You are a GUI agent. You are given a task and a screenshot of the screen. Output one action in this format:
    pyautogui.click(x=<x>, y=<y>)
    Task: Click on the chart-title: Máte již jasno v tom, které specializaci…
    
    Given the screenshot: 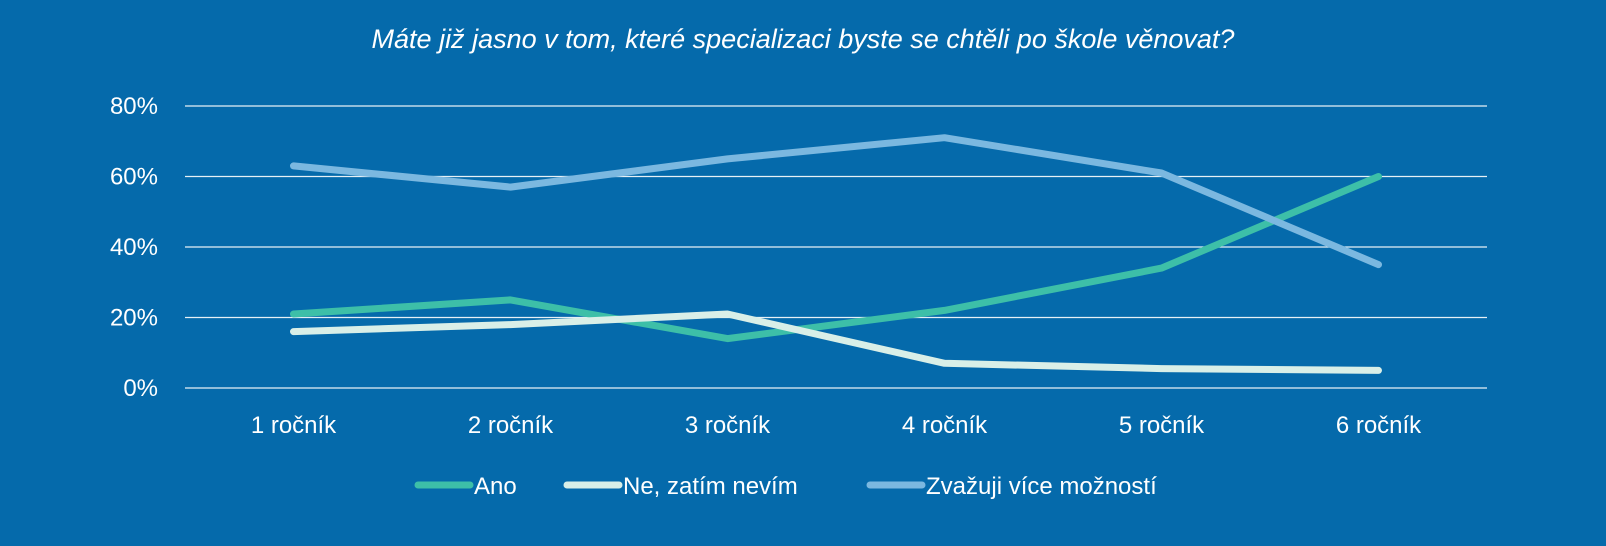 What is the action you would take?
    pyautogui.click(x=803, y=39)
    